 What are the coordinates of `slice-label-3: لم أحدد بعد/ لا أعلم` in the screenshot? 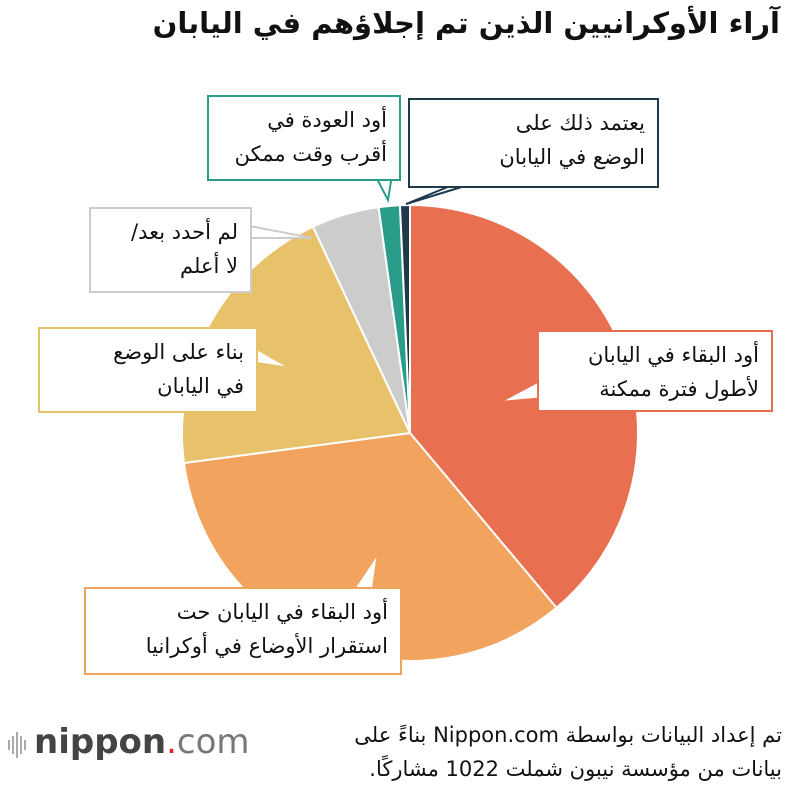 It's located at (170, 250).